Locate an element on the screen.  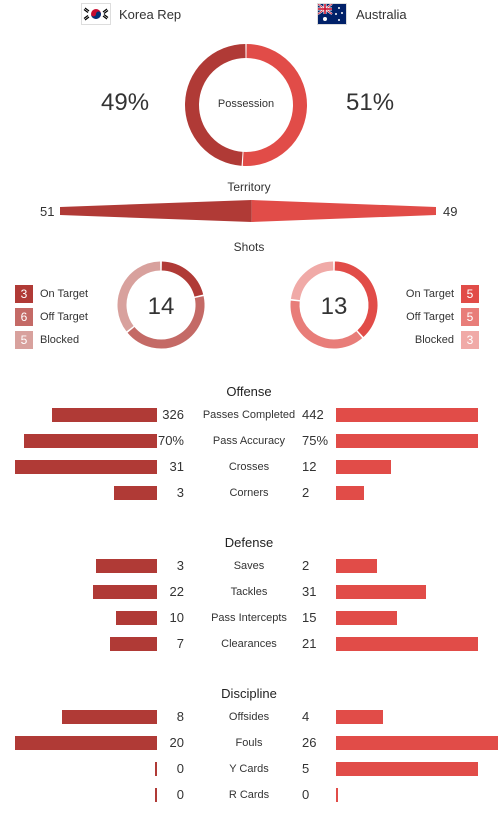
home-off-target-label: Off Target is located at coordinates (64, 317).